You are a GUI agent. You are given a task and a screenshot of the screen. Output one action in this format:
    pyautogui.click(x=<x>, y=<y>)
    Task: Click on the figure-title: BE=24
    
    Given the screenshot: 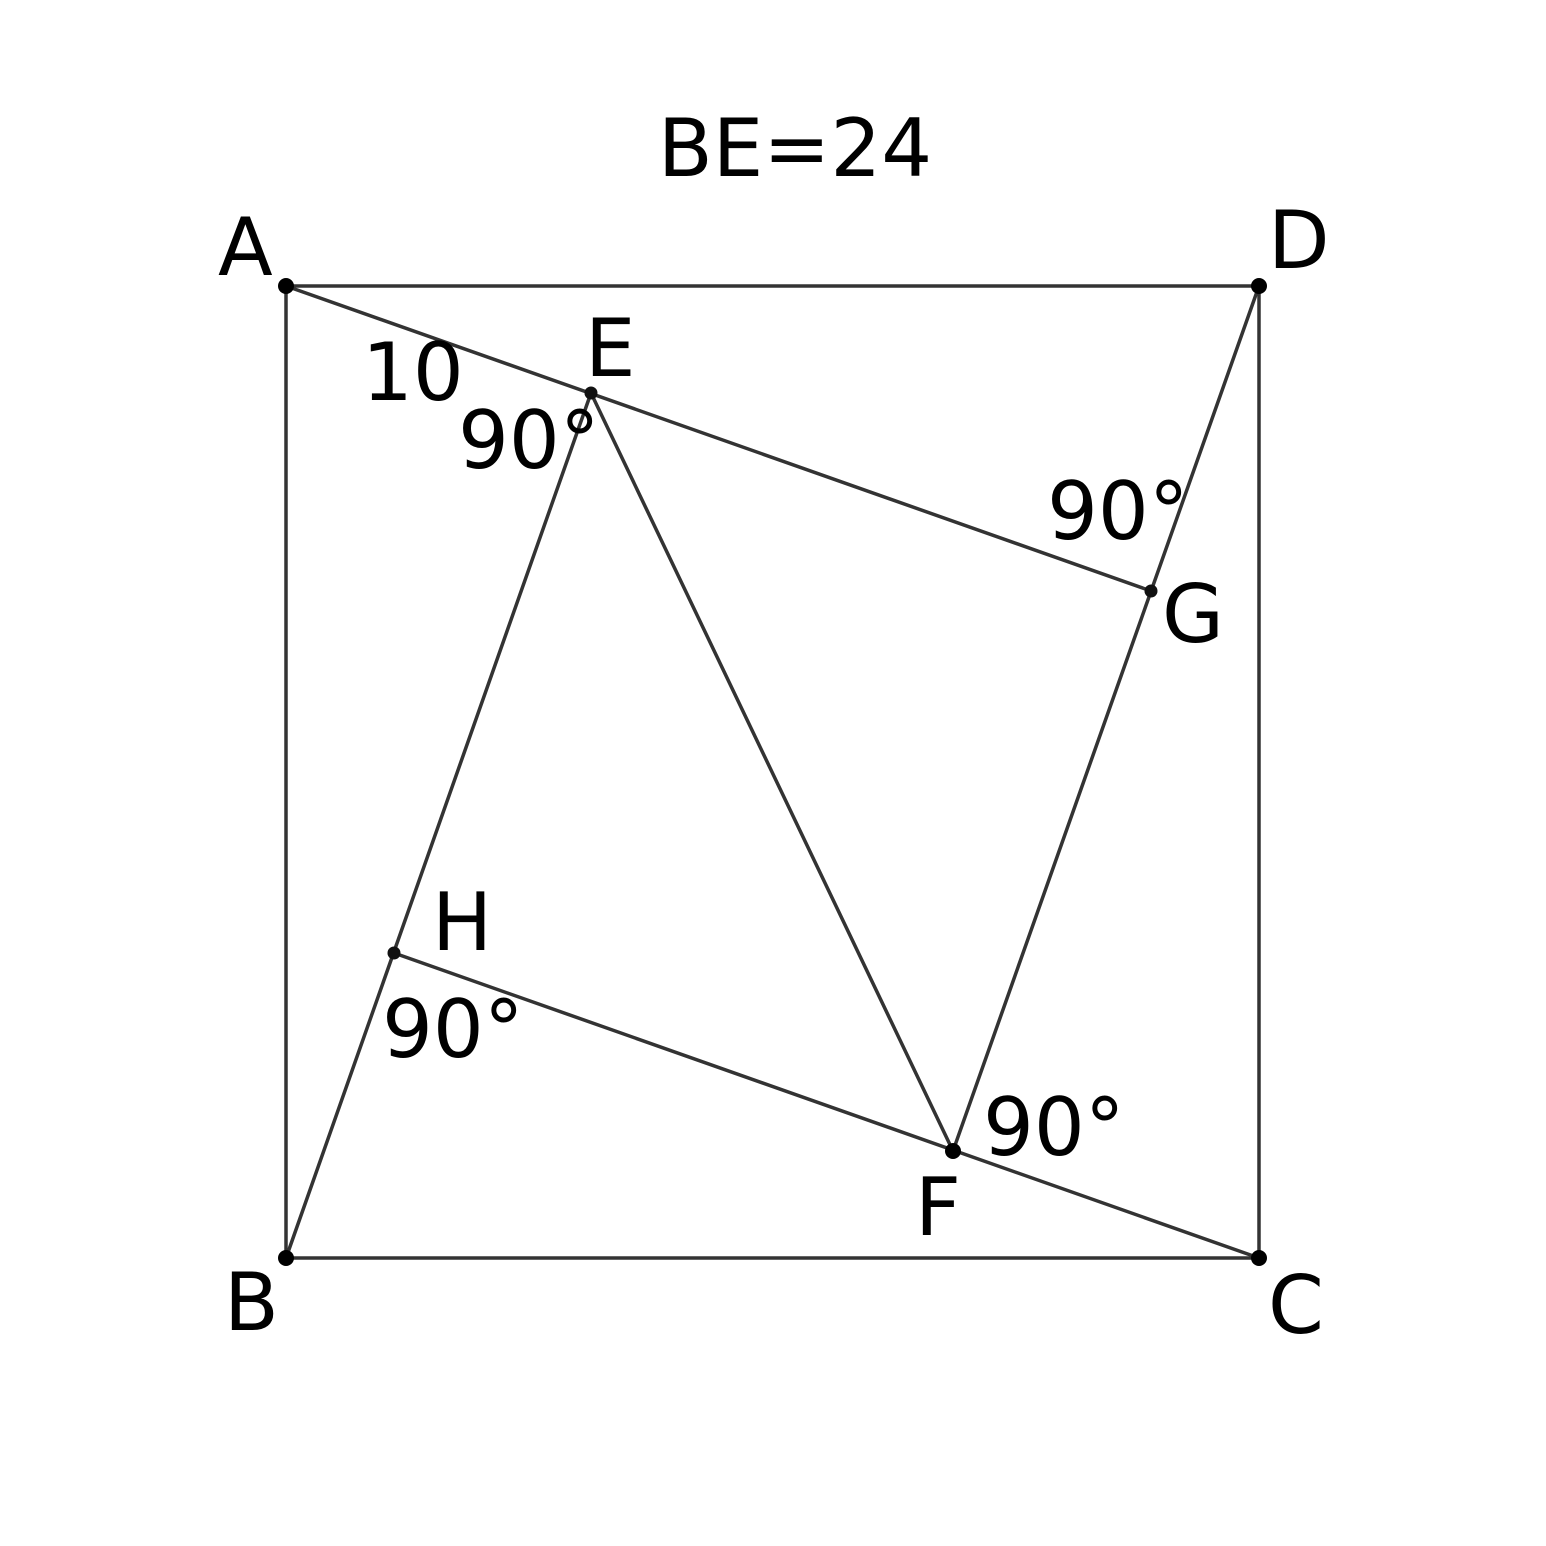 What is the action you would take?
    pyautogui.click(x=795, y=148)
    